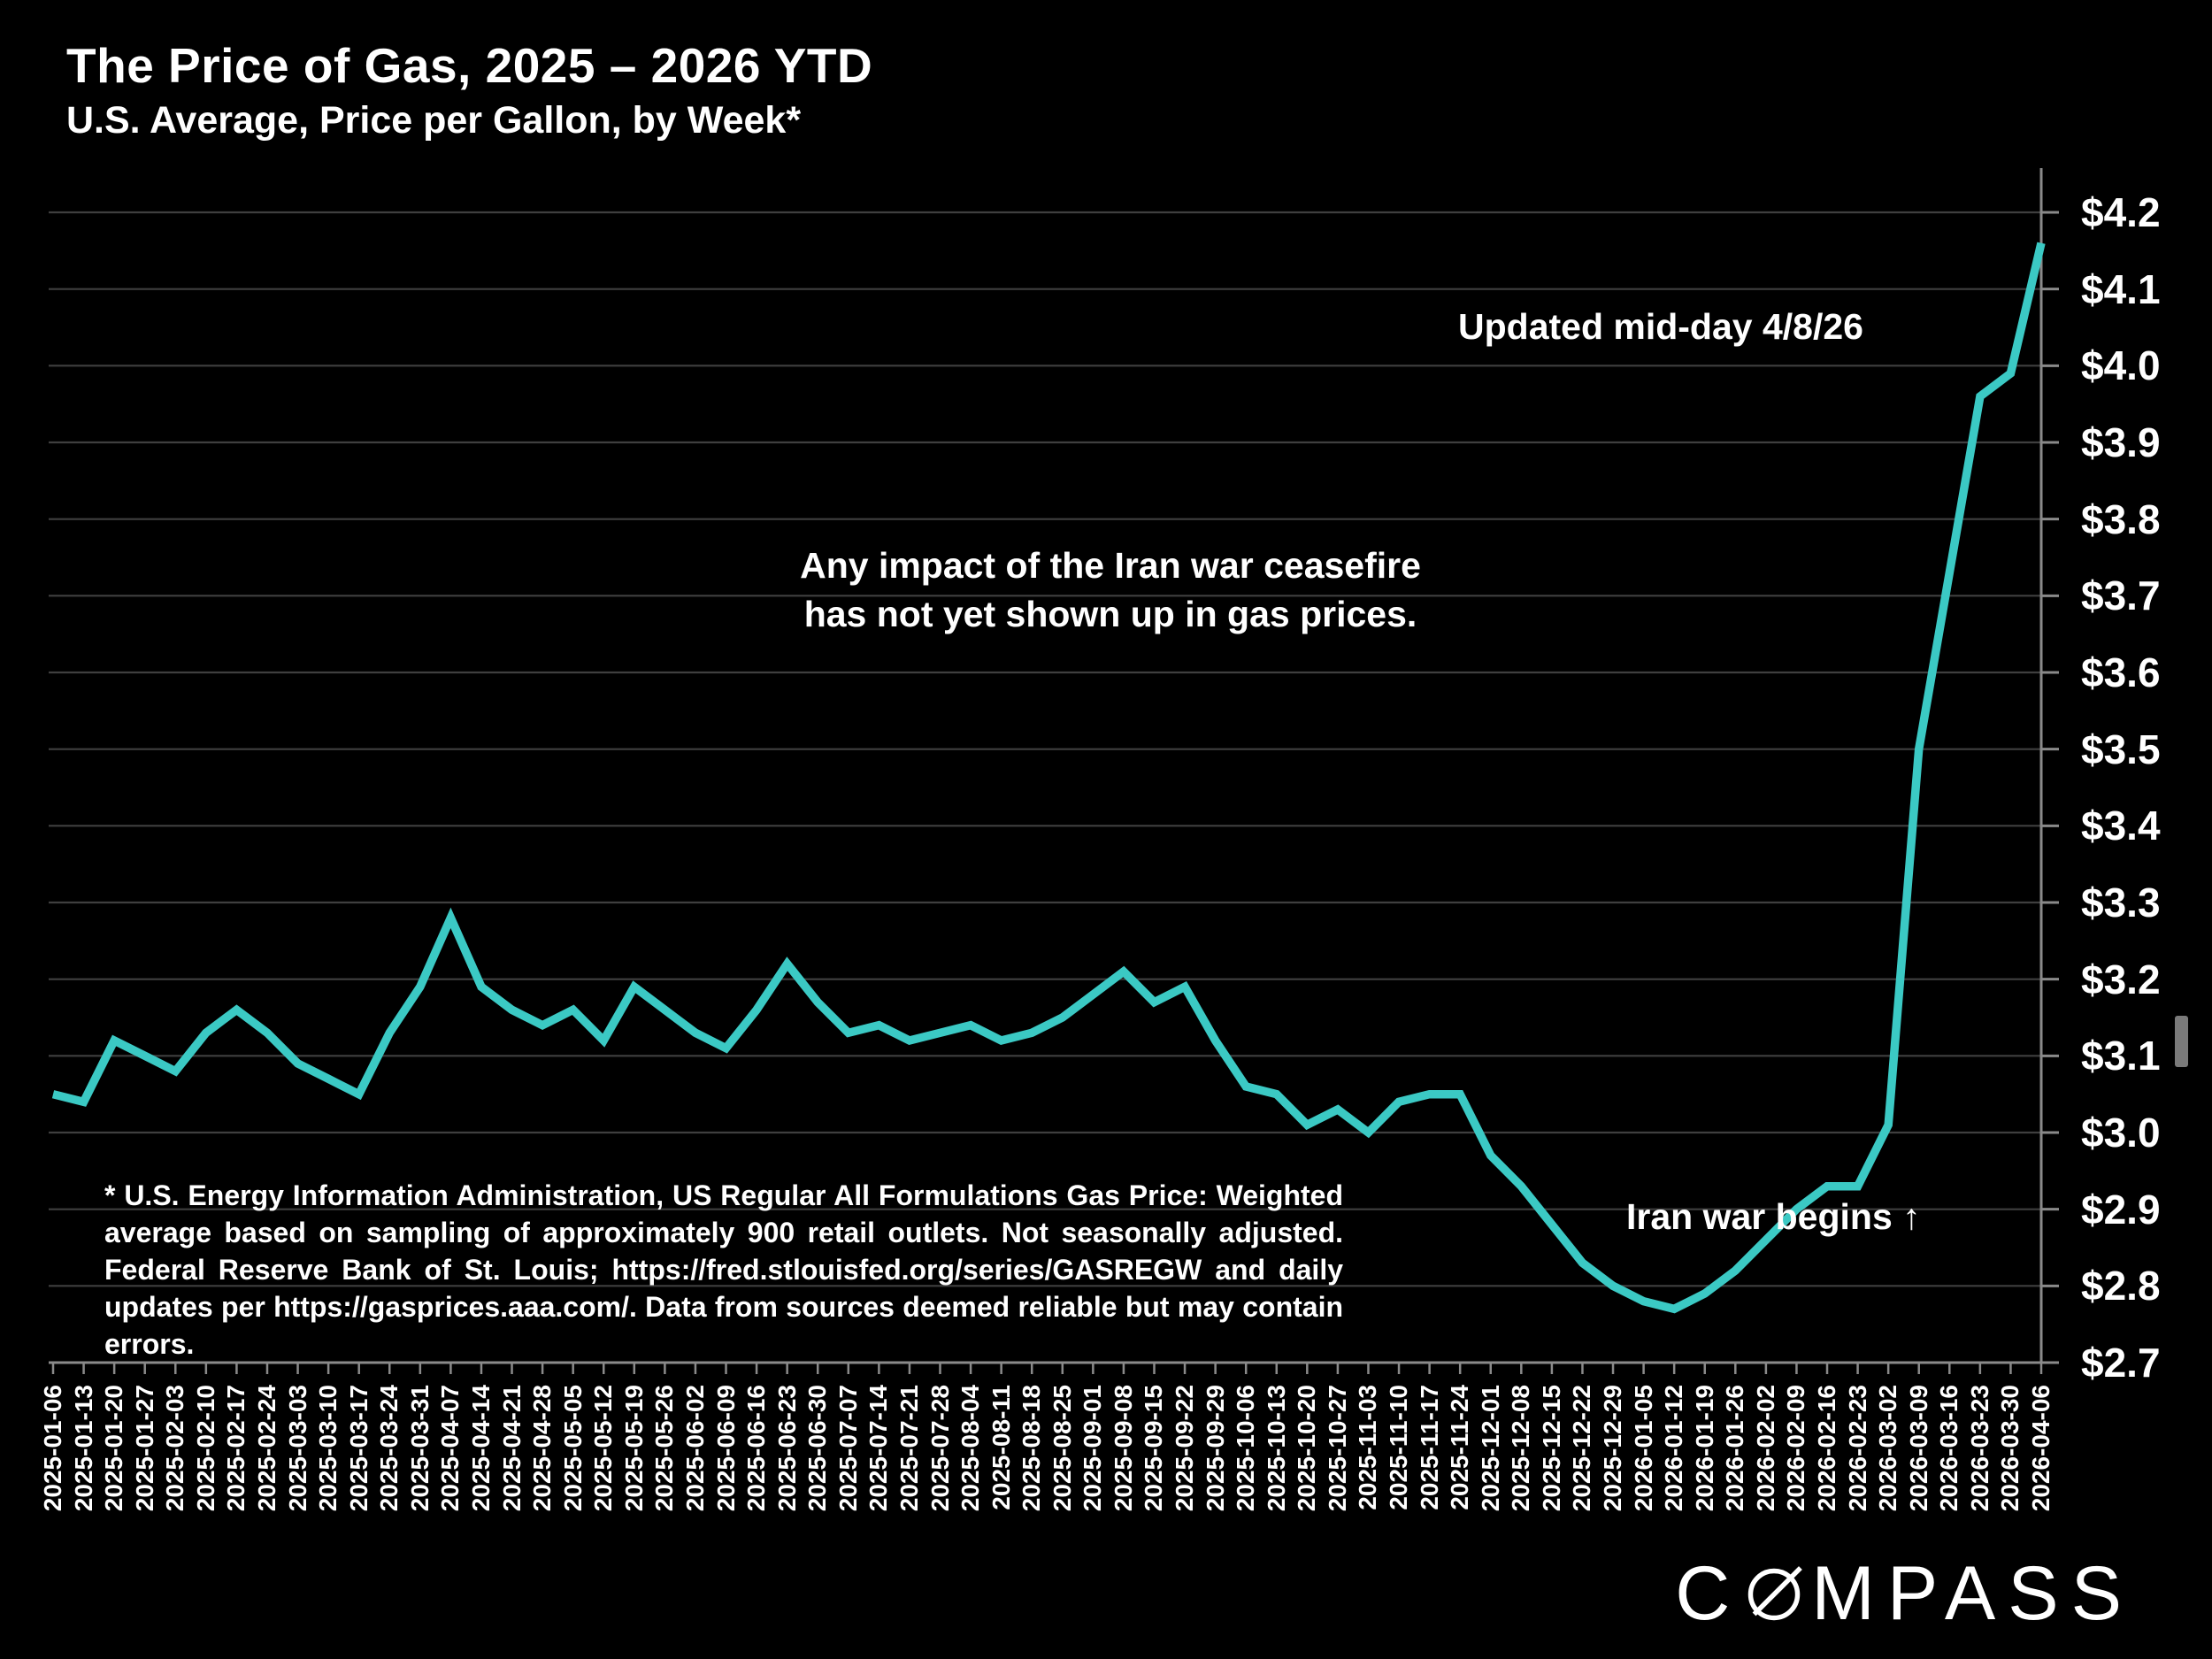 The image size is (2212, 1659). I want to click on x-tick-label: 2025-07-07, so click(848, 1448).